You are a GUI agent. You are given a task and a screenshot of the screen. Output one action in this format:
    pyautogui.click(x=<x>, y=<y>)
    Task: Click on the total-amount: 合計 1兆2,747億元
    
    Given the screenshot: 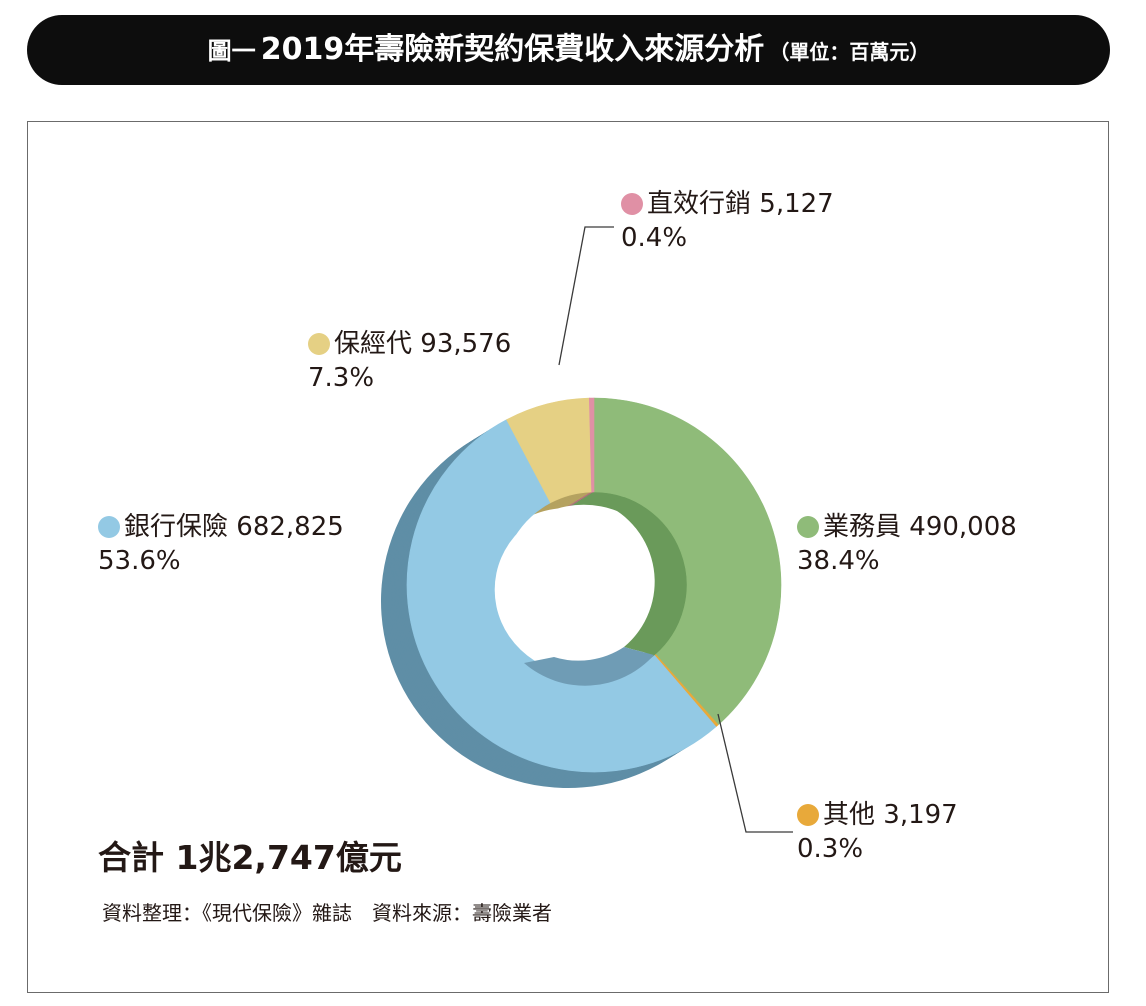 What is the action you would take?
    pyautogui.click(x=250, y=857)
    